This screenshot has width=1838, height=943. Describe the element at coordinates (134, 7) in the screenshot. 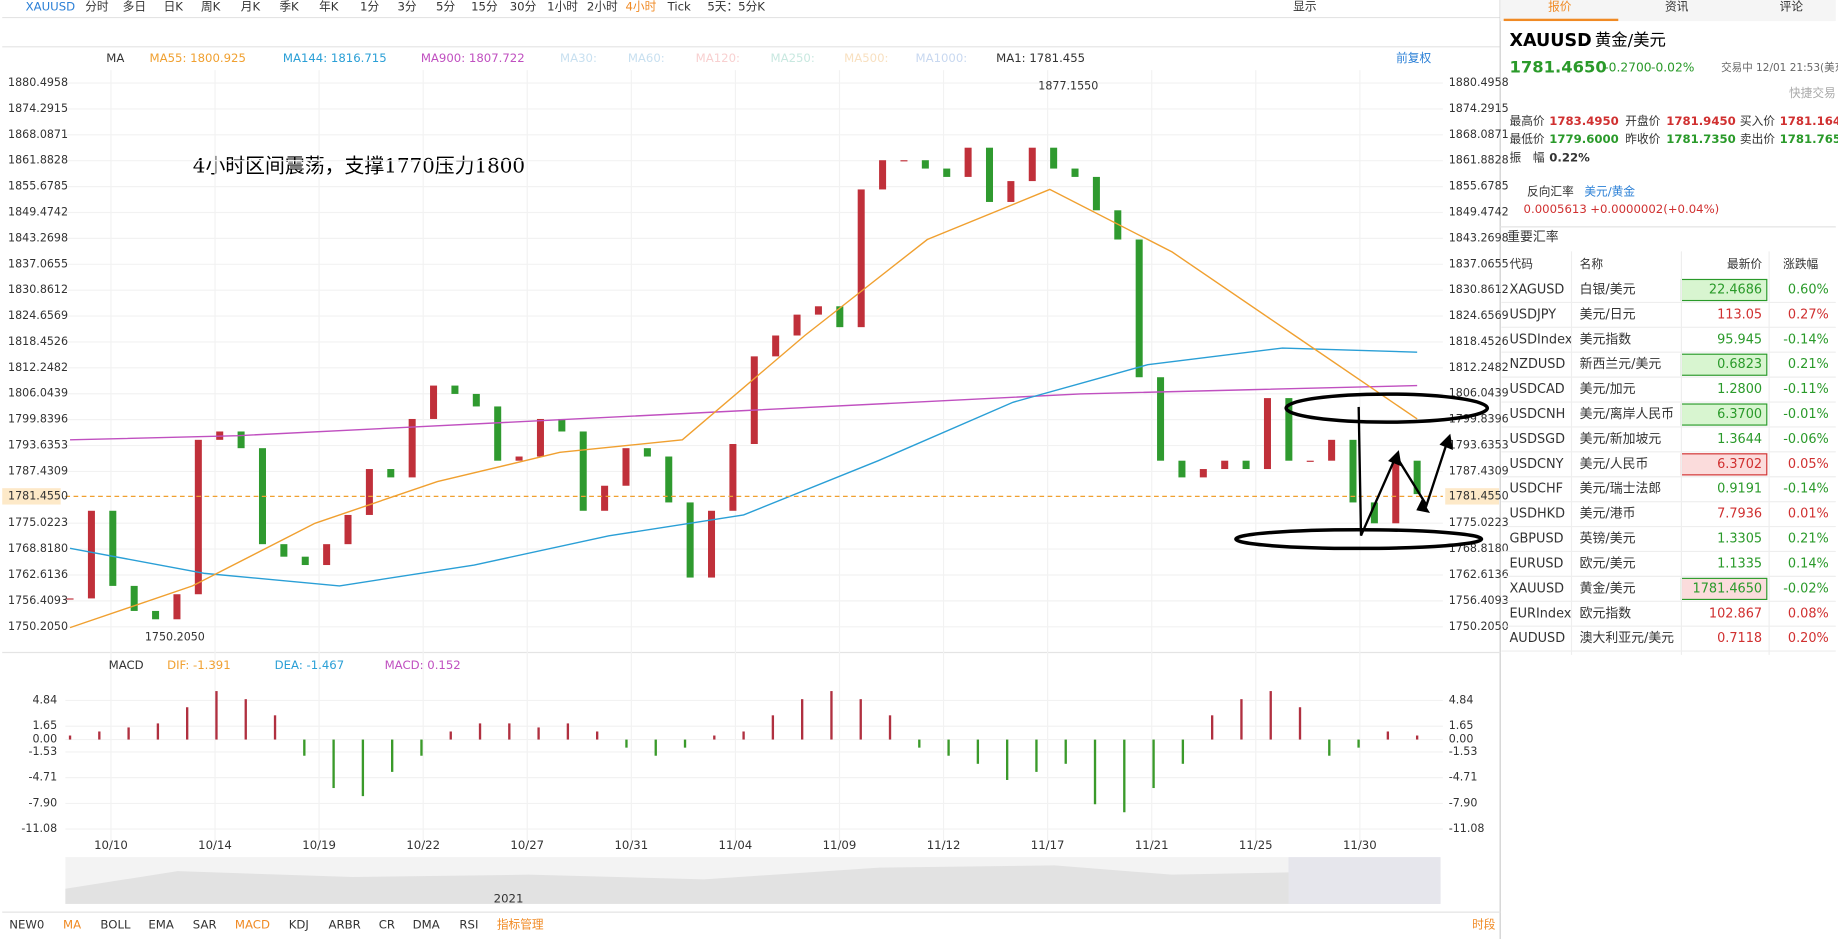

I see `period-button: 多日` at that location.